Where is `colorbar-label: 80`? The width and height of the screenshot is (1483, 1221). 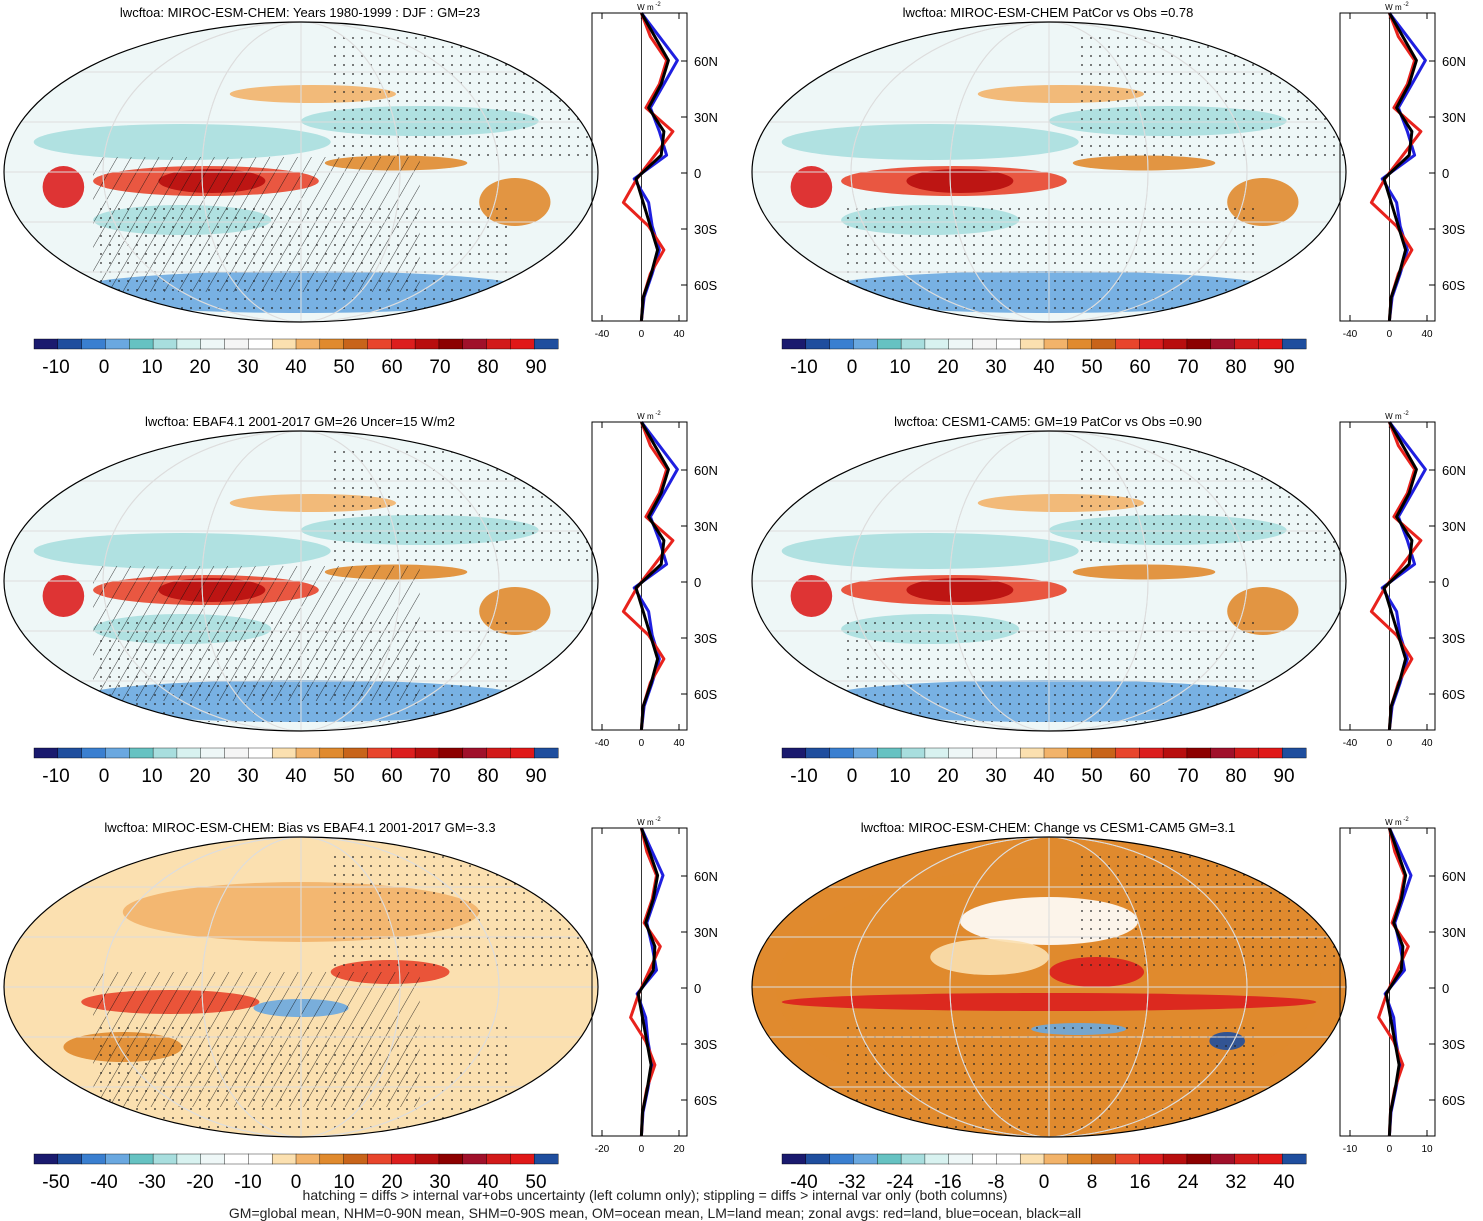
colorbar-label: 80 is located at coordinates (1235, 367).